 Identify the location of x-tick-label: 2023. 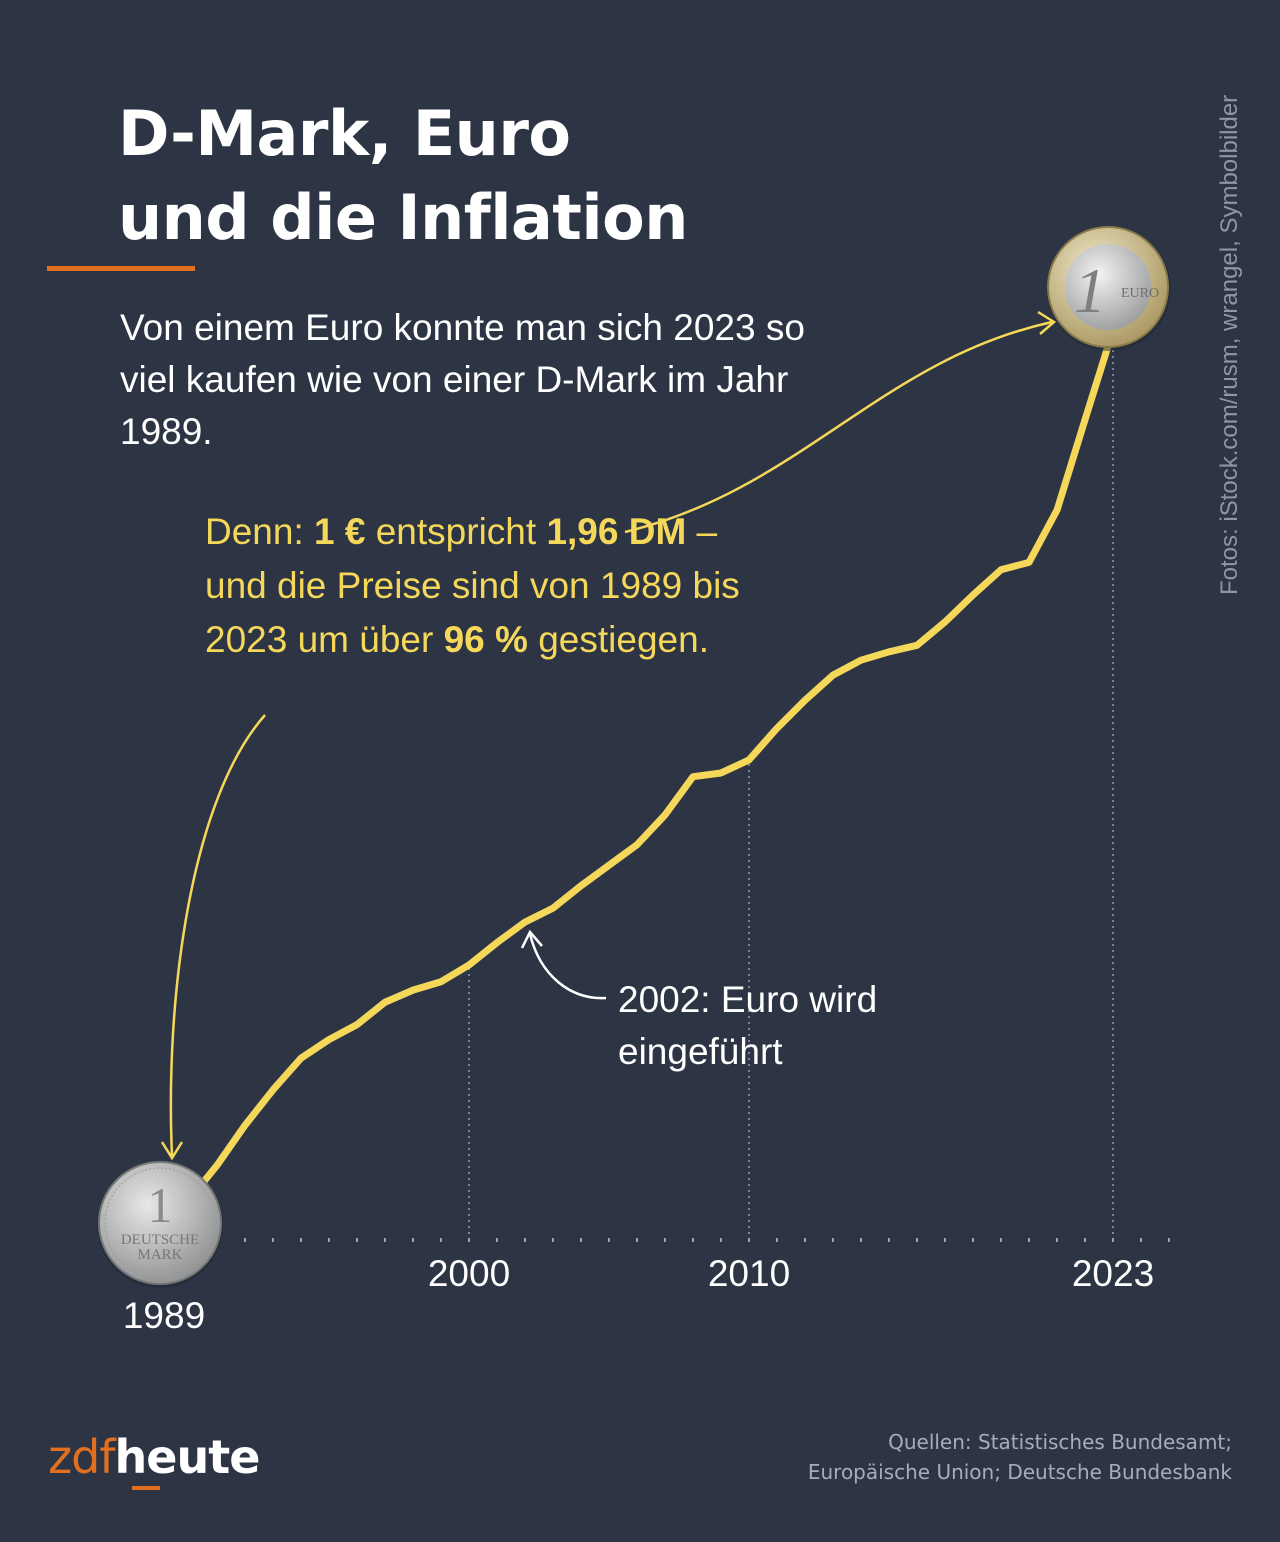
(1113, 1273).